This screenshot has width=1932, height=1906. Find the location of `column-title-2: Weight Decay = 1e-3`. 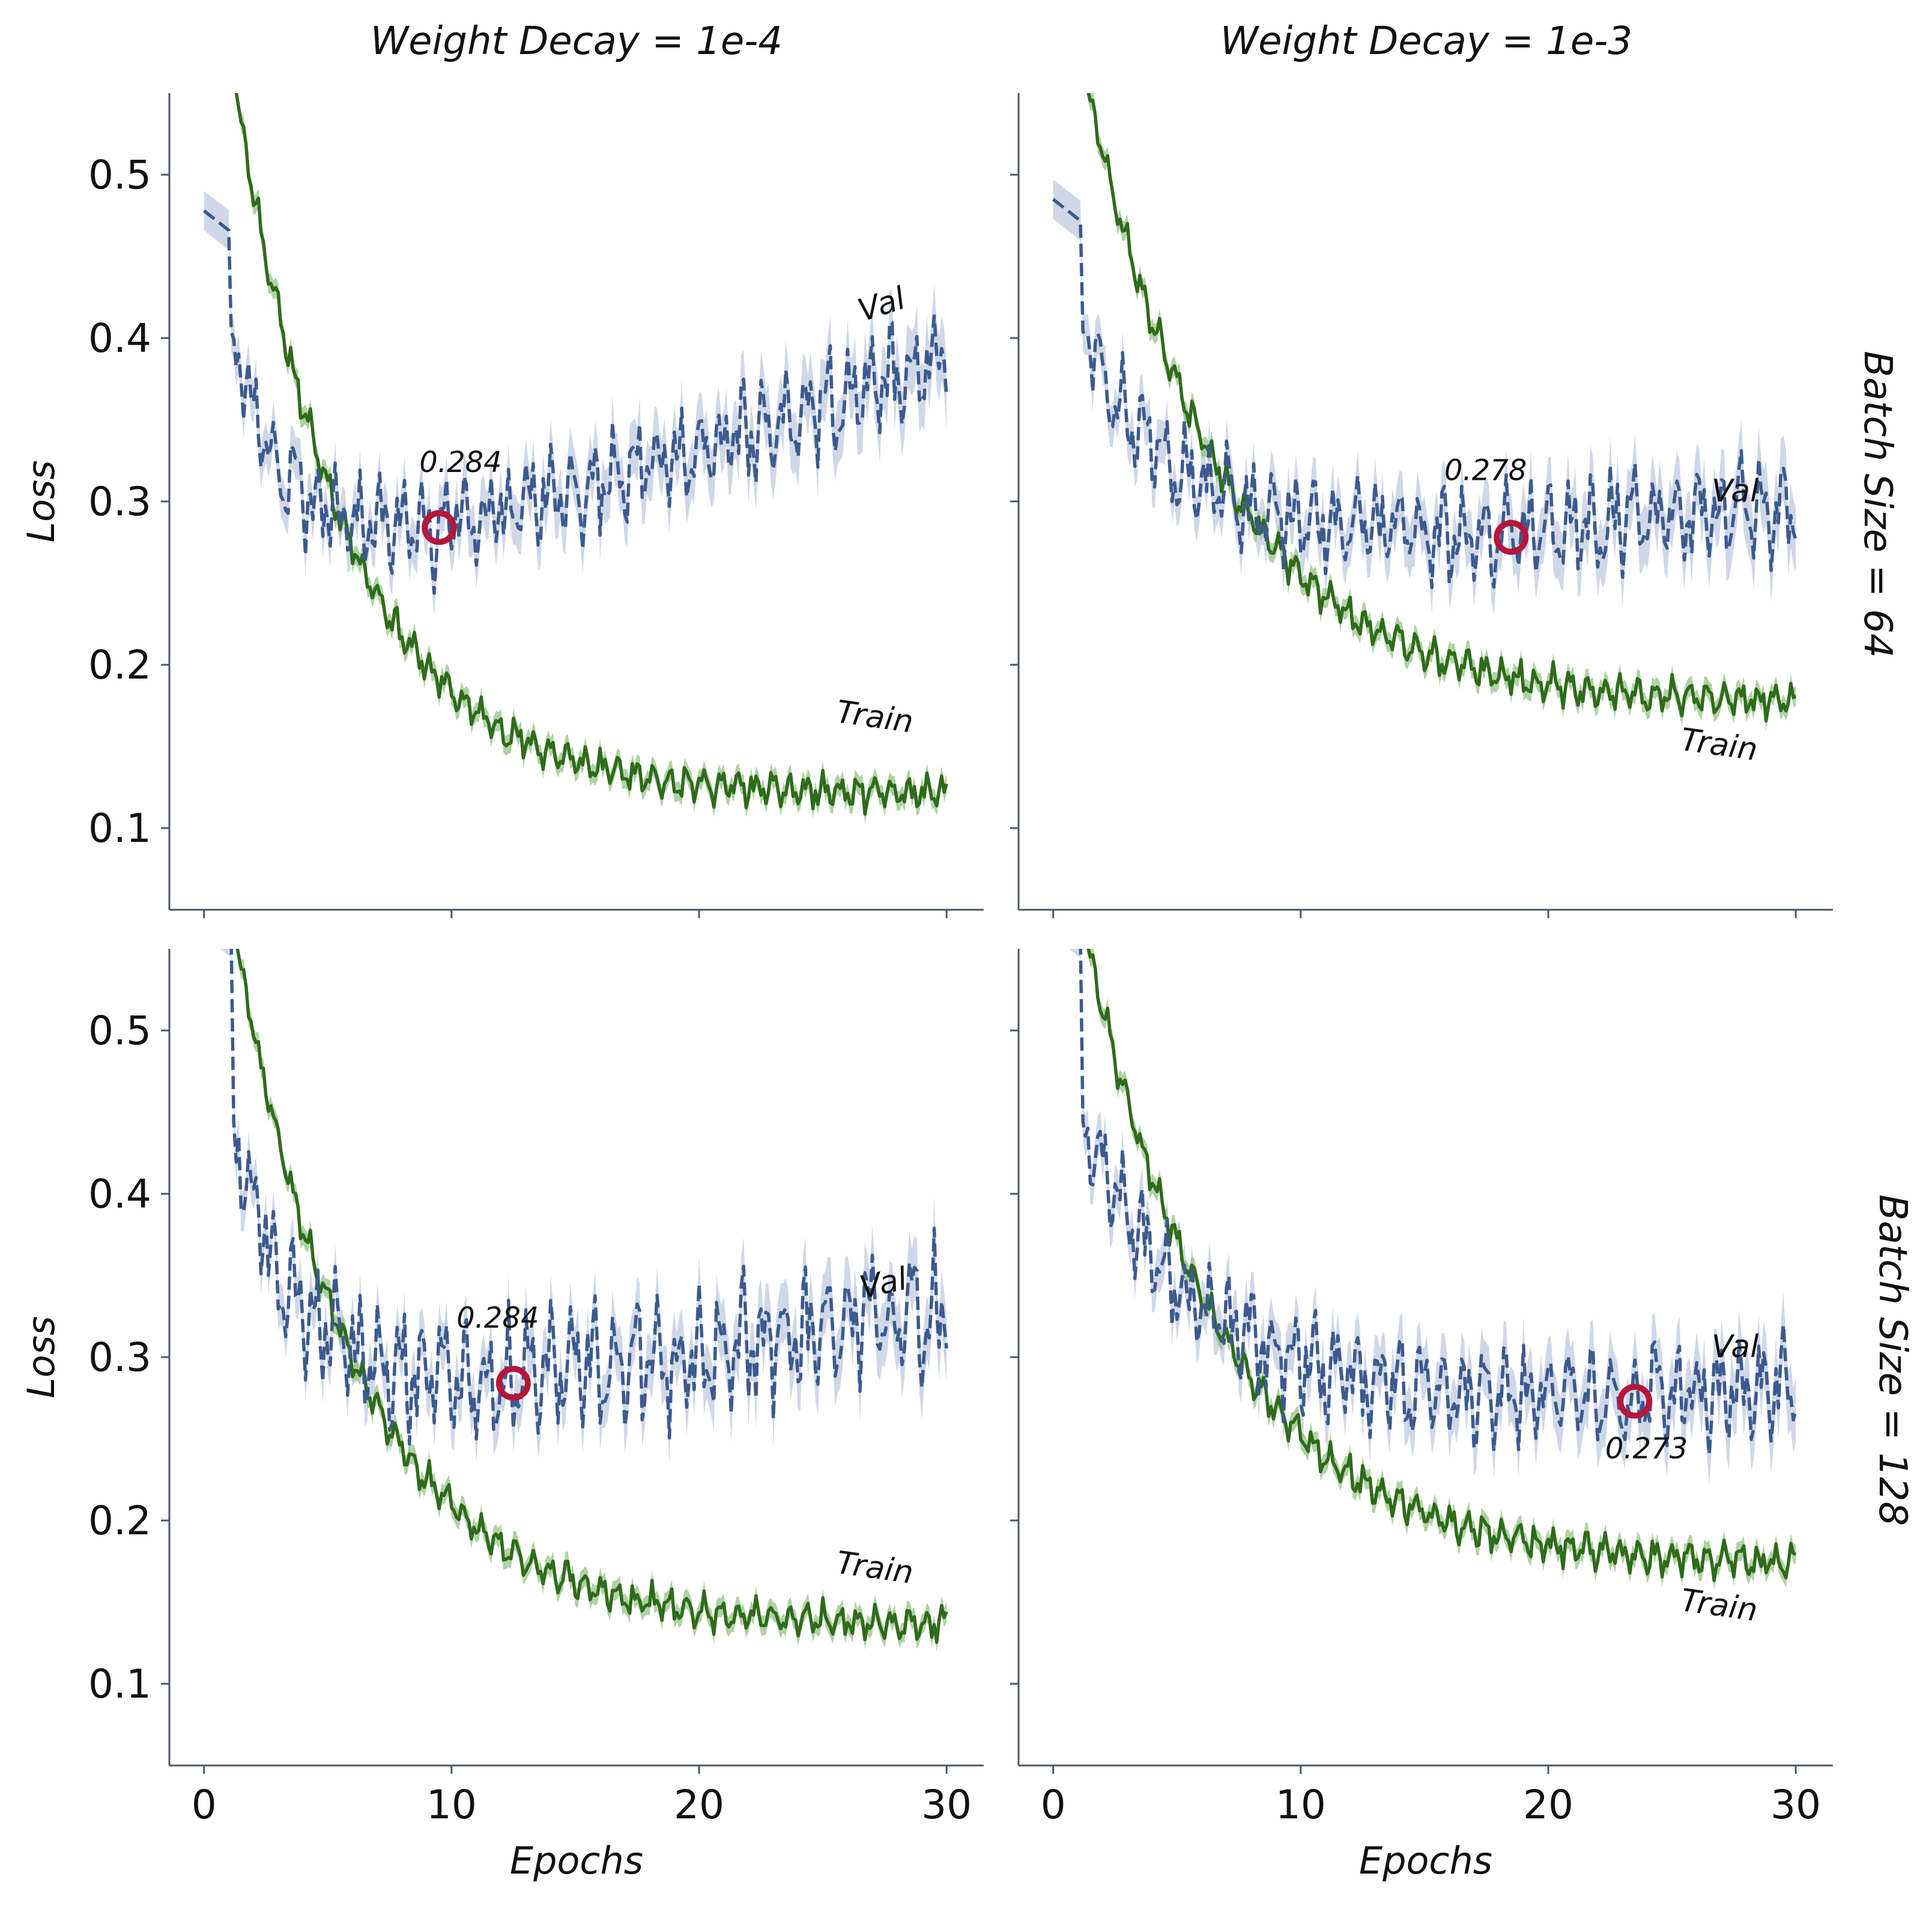

column-title-2: Weight Decay = 1e-3 is located at coordinates (1426, 41).